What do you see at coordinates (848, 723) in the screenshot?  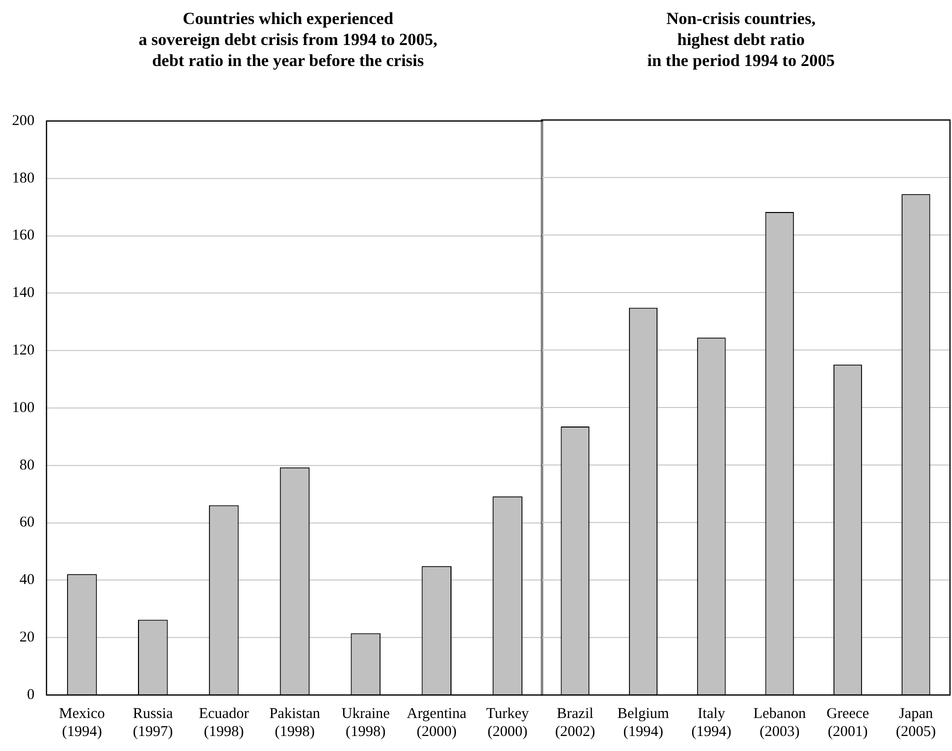 I see `x-tick-label: Greece (2001)` at bounding box center [848, 723].